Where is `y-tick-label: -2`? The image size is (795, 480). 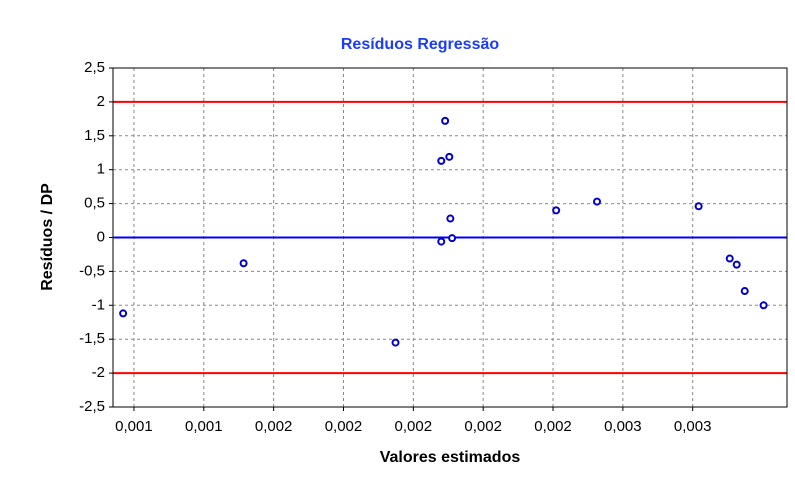 y-tick-label: -2 is located at coordinates (98, 372).